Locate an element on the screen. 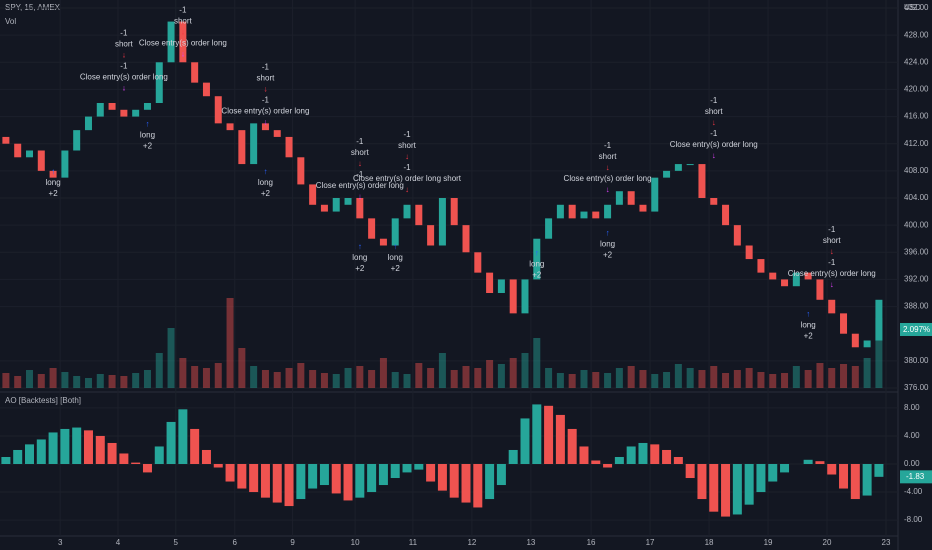  last-price-label: 2.097% is located at coordinates (916, 329).